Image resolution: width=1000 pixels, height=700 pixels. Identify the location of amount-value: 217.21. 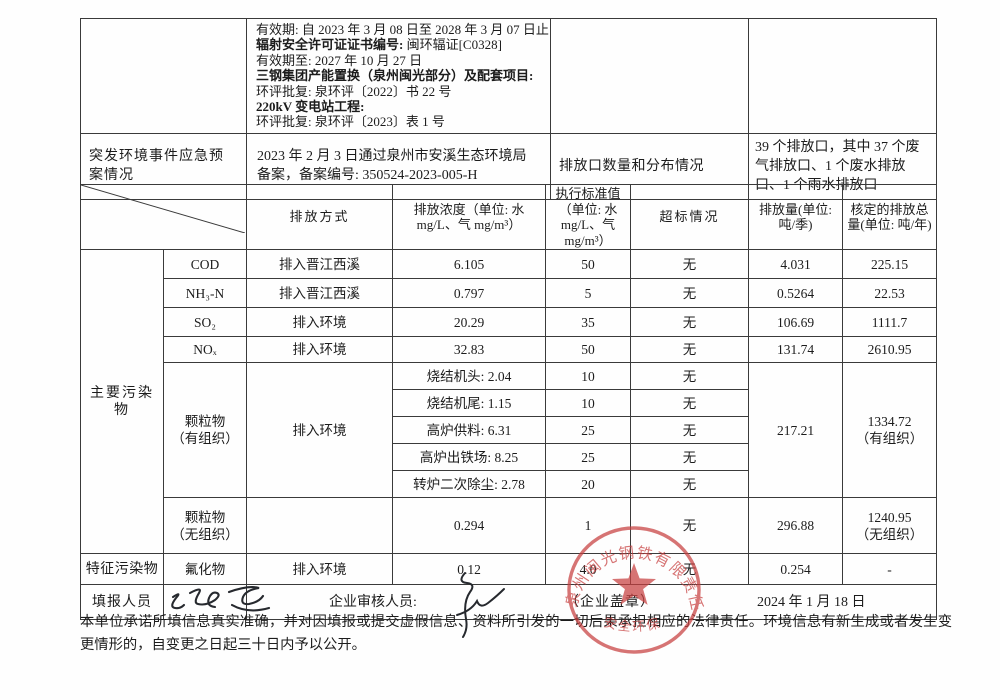
(795, 430).